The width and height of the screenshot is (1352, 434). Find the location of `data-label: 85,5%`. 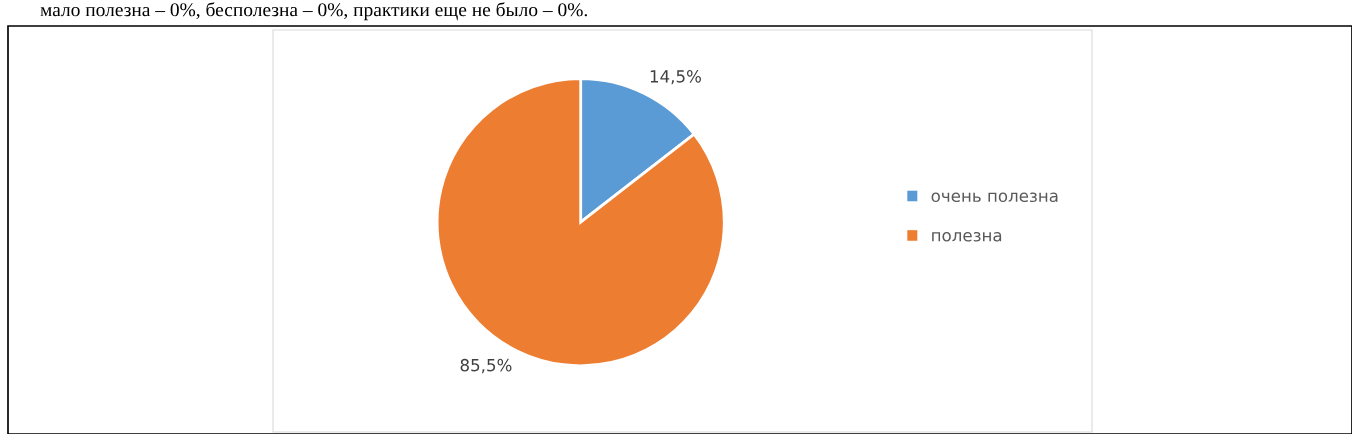

data-label: 85,5% is located at coordinates (486, 366).